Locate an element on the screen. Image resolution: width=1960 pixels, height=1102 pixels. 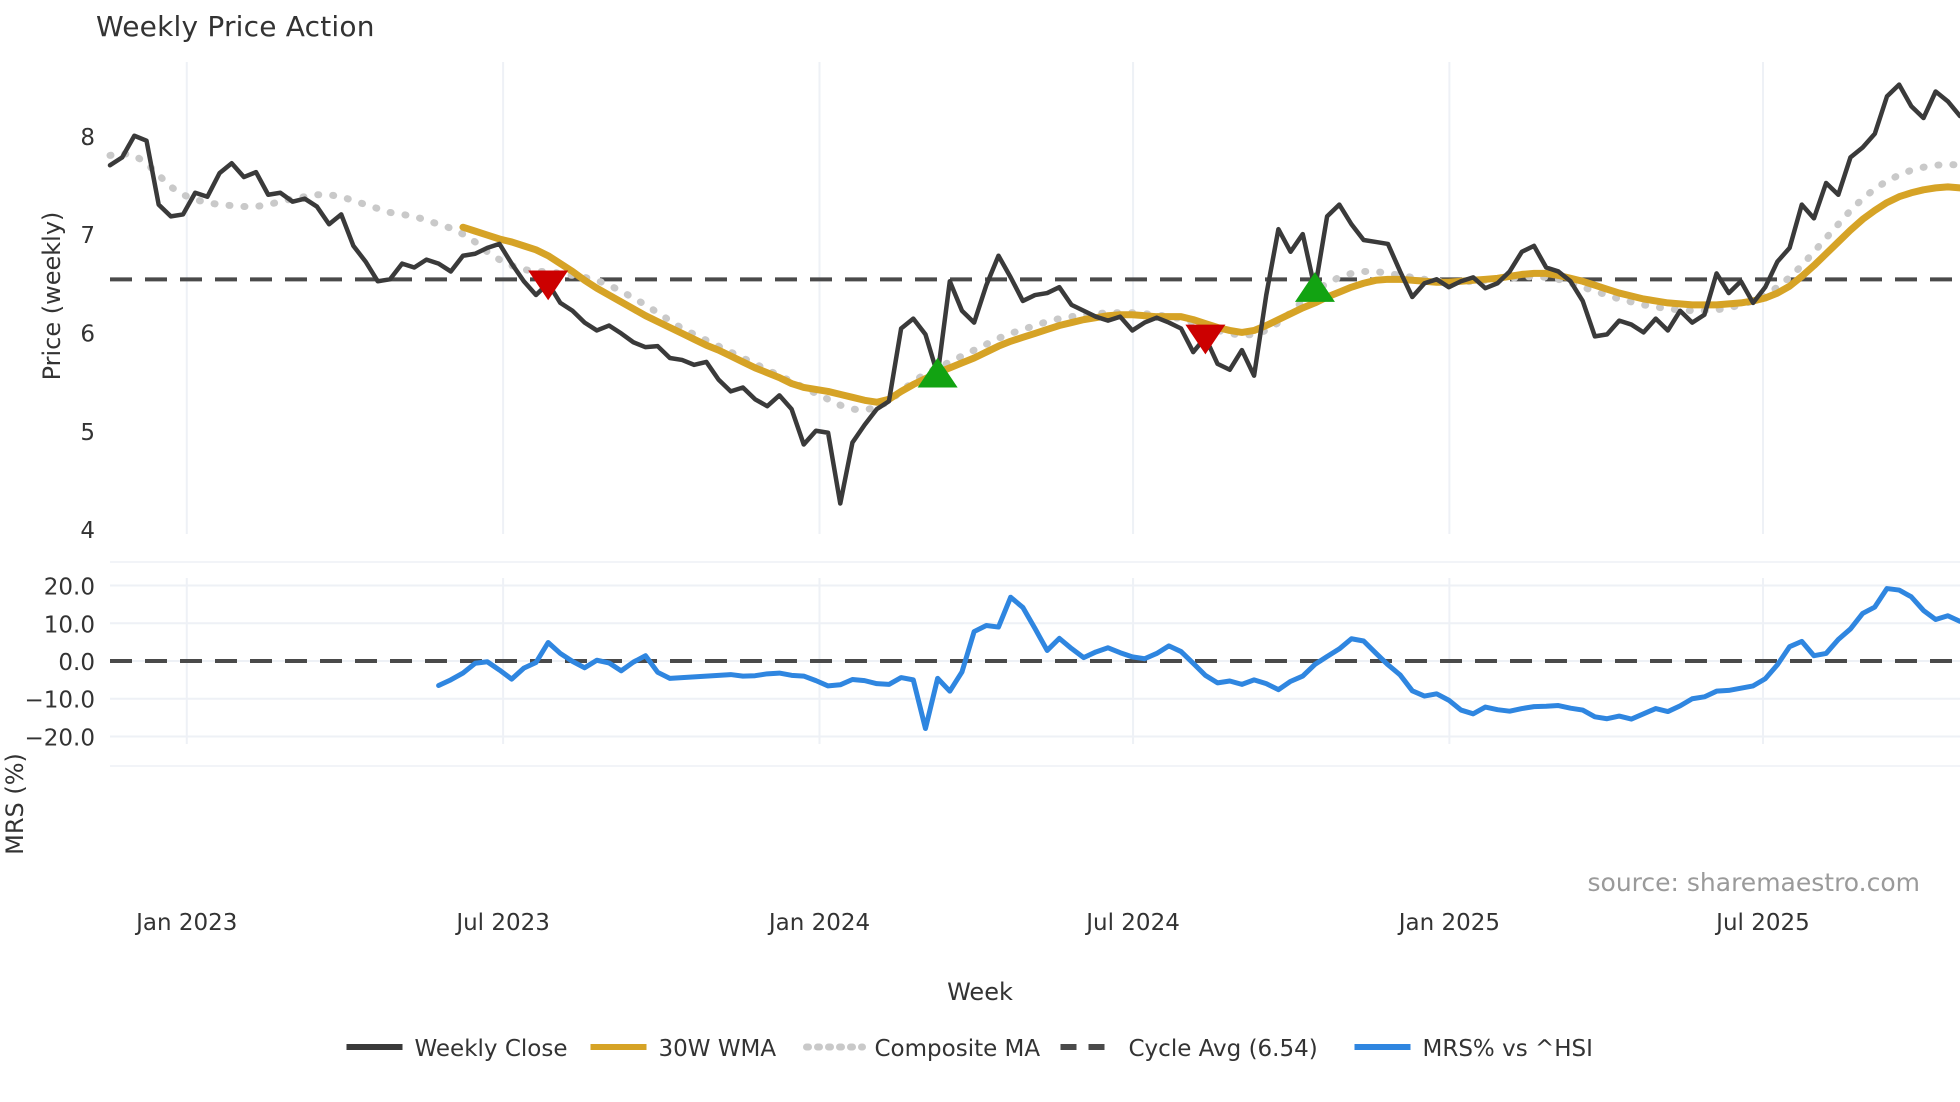
price-y-tick-0: 4 is located at coordinates (87, 531).